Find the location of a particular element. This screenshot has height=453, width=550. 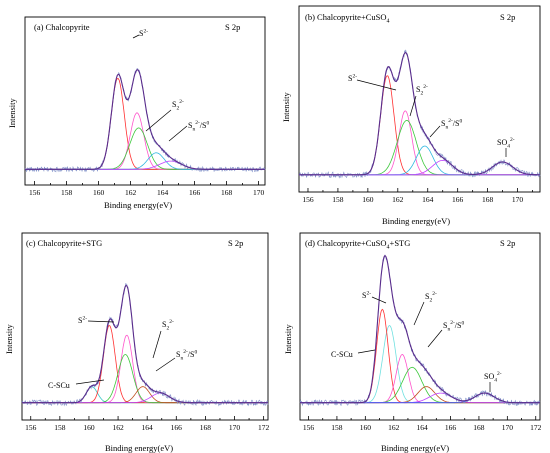

panel-d-title: (d) Chalcopyrite+CuSO4+STG is located at coordinates (357, 244).